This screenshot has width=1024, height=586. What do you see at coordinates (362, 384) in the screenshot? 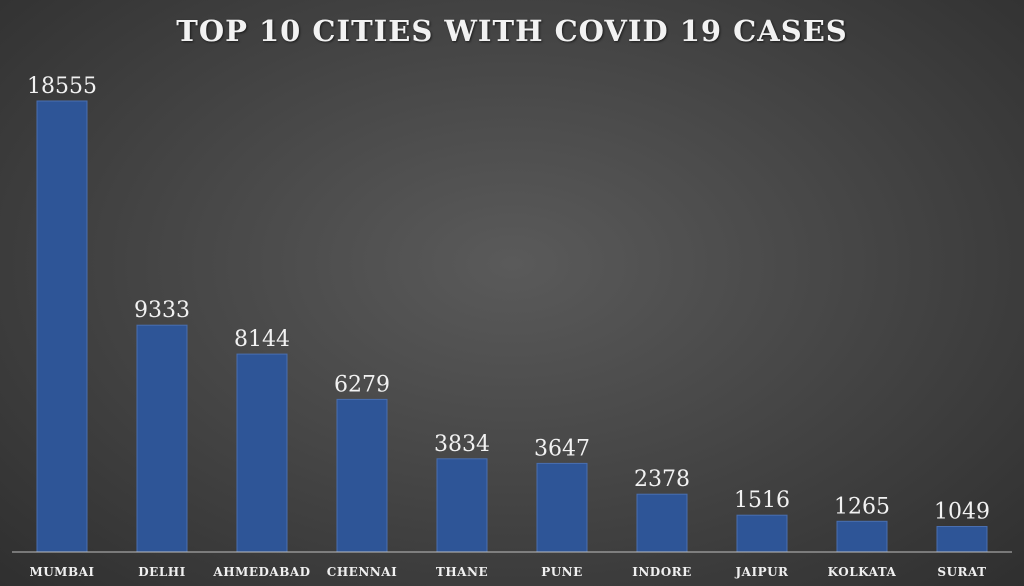
I see `value-label-chennai: 6279` at bounding box center [362, 384].